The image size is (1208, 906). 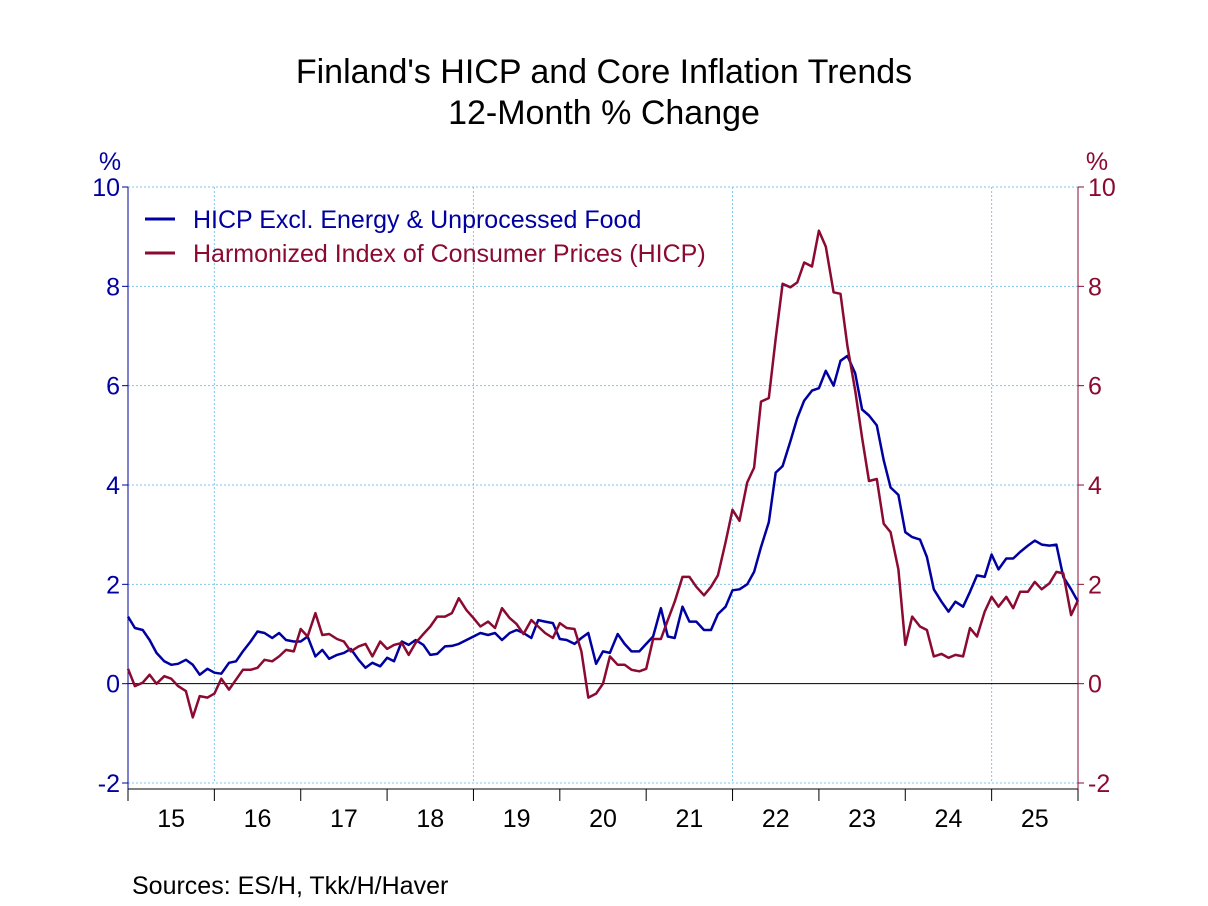 I want to click on y-left-tick-label: 8, so click(x=113, y=287).